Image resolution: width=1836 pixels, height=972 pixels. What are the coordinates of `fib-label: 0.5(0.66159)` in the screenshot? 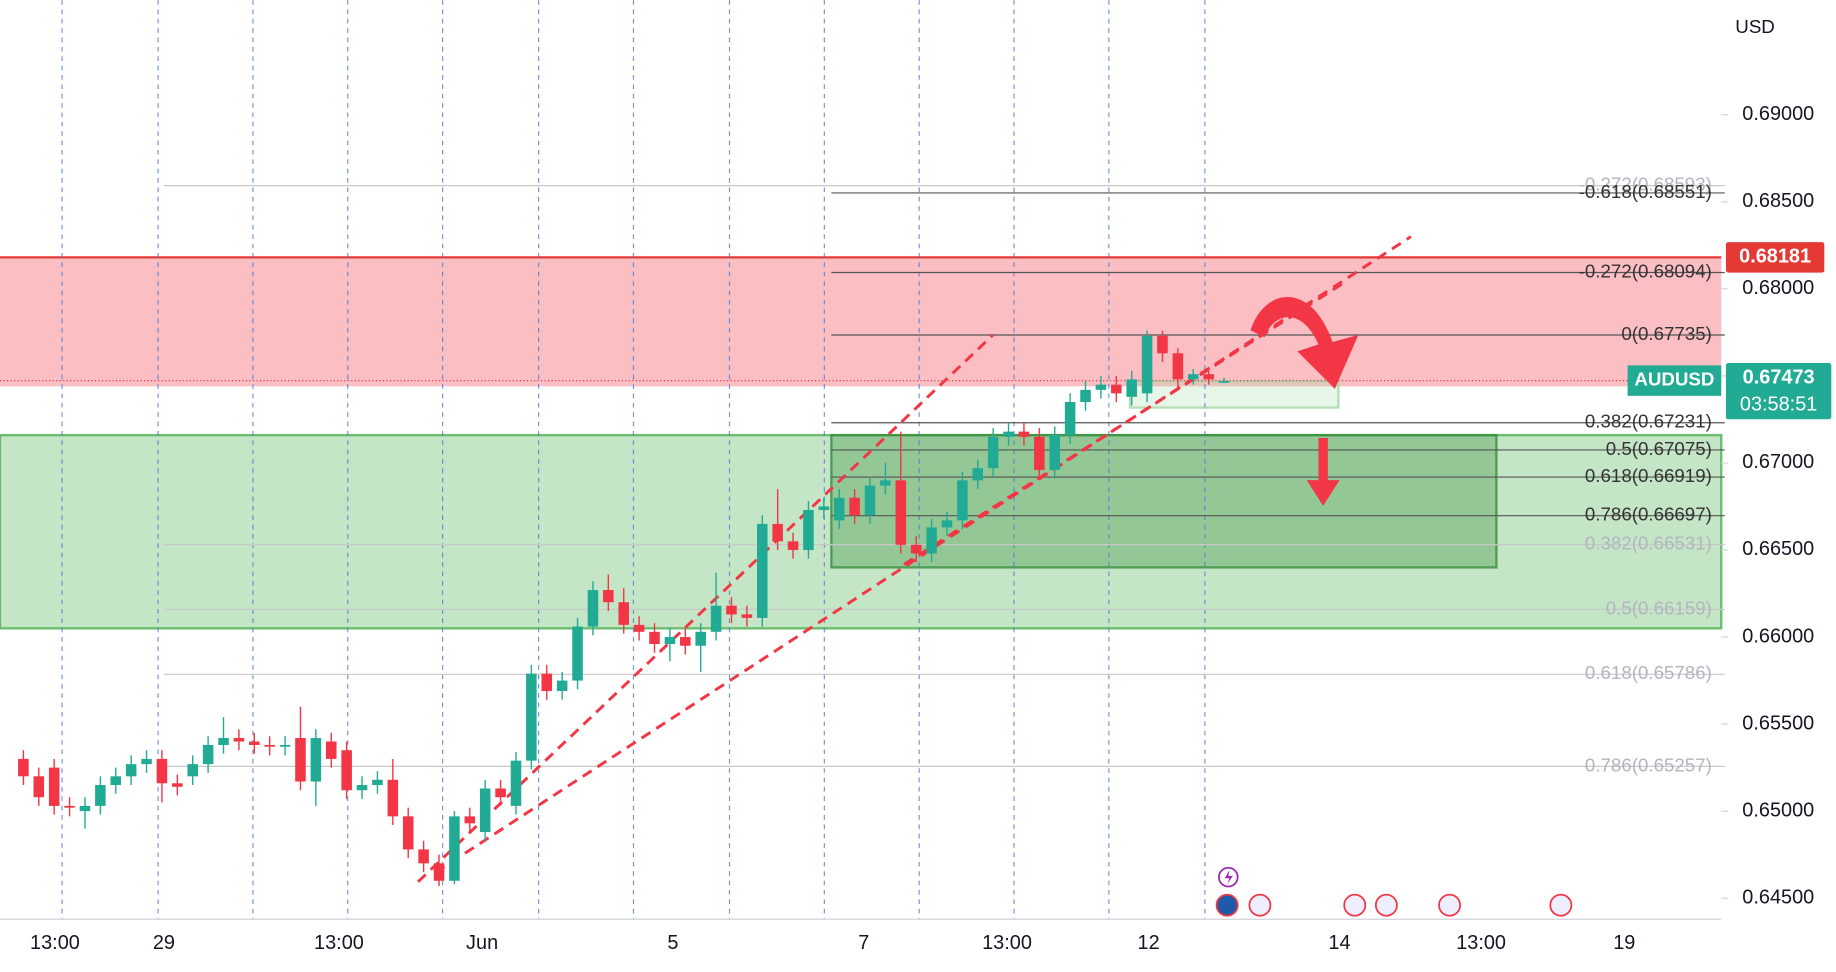 It's located at (1659, 607).